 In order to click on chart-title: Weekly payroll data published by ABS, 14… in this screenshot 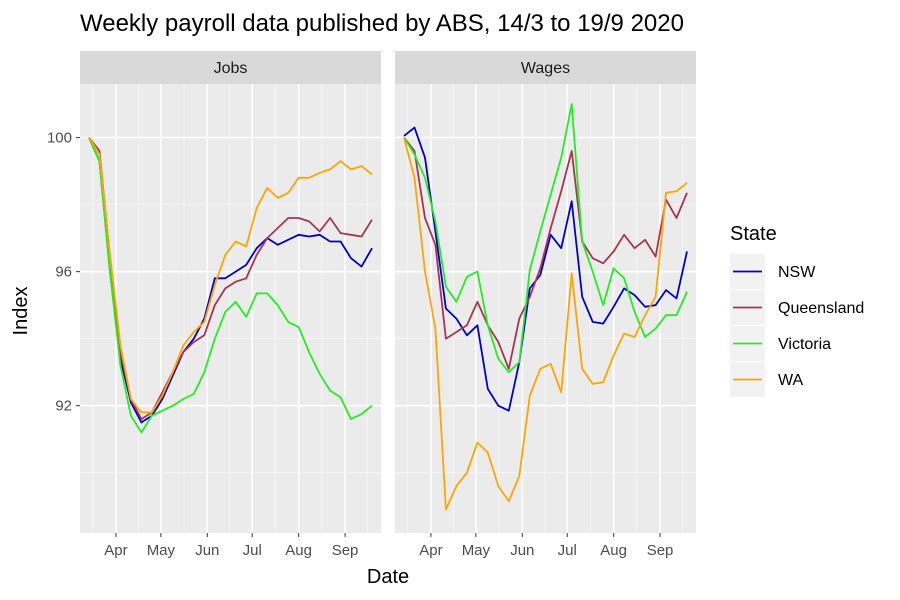, I will do `click(382, 23)`.